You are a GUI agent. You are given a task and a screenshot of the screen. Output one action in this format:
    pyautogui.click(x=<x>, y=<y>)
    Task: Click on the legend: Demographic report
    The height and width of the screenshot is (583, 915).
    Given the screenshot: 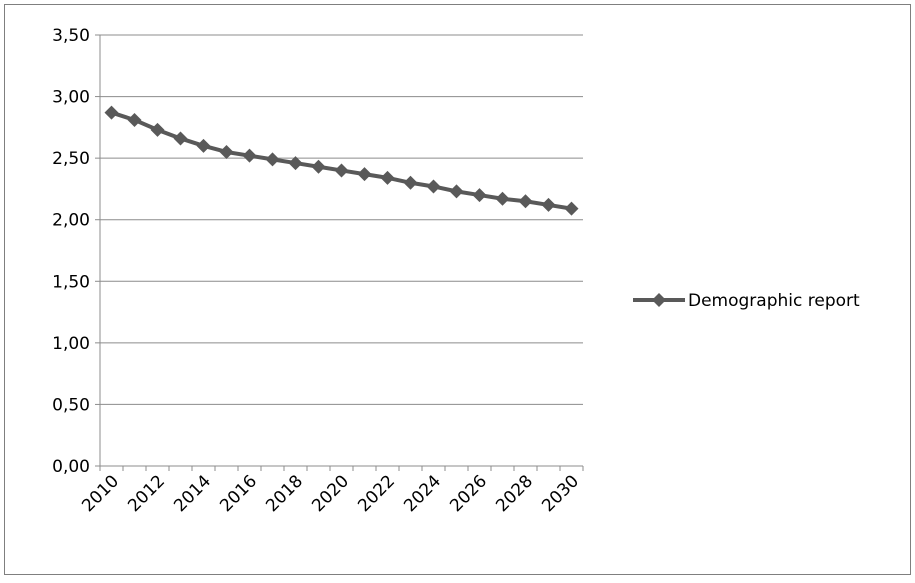 What is the action you would take?
    pyautogui.click(x=746, y=301)
    